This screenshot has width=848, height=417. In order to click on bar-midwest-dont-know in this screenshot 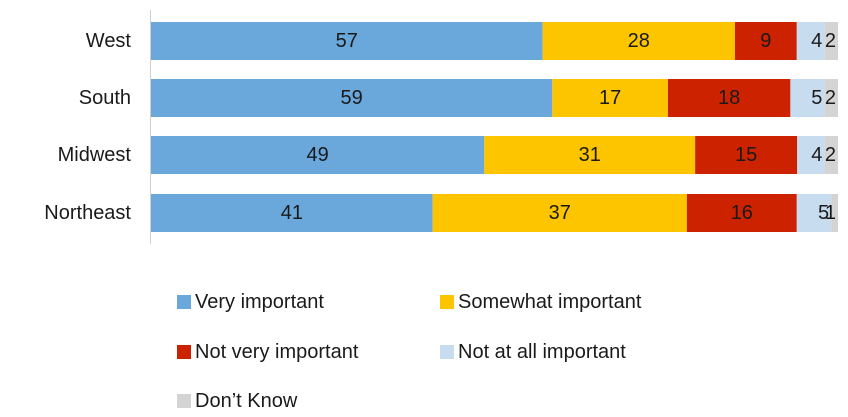, I will do `click(831, 155)`.